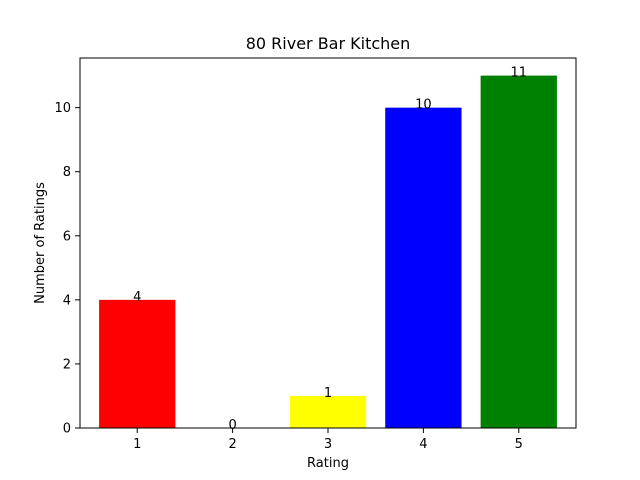 The width and height of the screenshot is (640, 480). I want to click on y-tick-label-0: 0, so click(67, 429).